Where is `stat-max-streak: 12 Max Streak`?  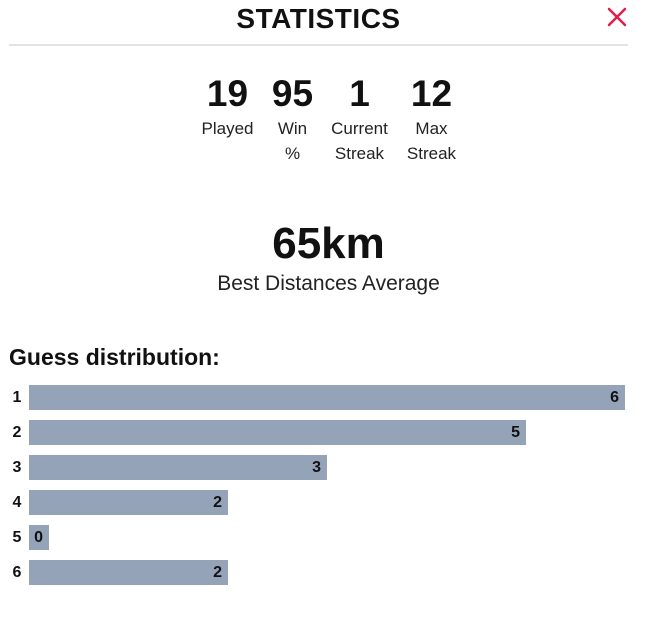
stat-max-streak: 12 Max Streak is located at coordinates (432, 119).